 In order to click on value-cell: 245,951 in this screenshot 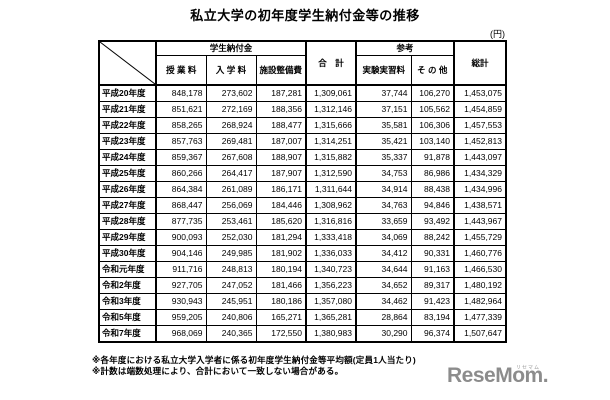, I will do `click(231, 301)`.